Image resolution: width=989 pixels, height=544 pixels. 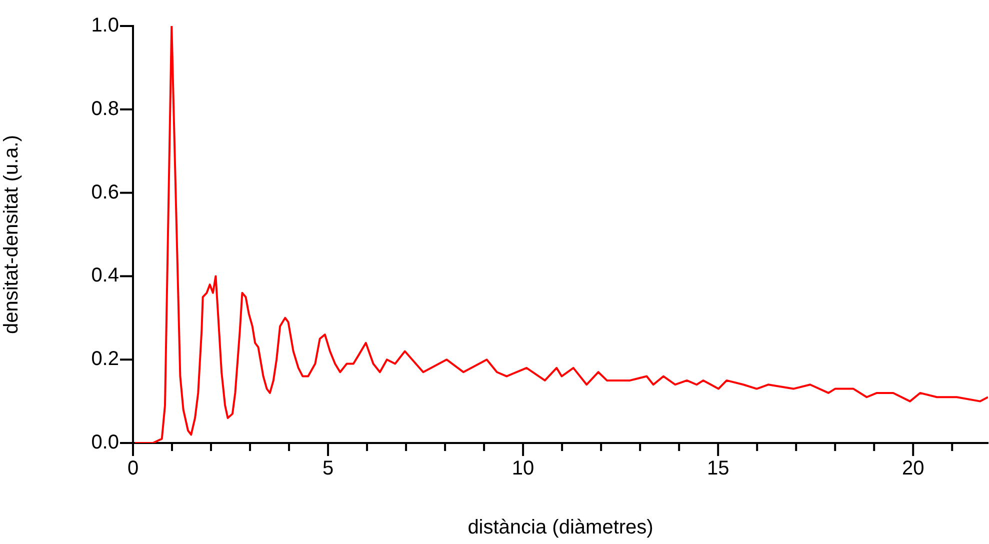 What do you see at coordinates (11, 234) in the screenshot?
I see `y-axis-title: densitat-densitat (u.a.)` at bounding box center [11, 234].